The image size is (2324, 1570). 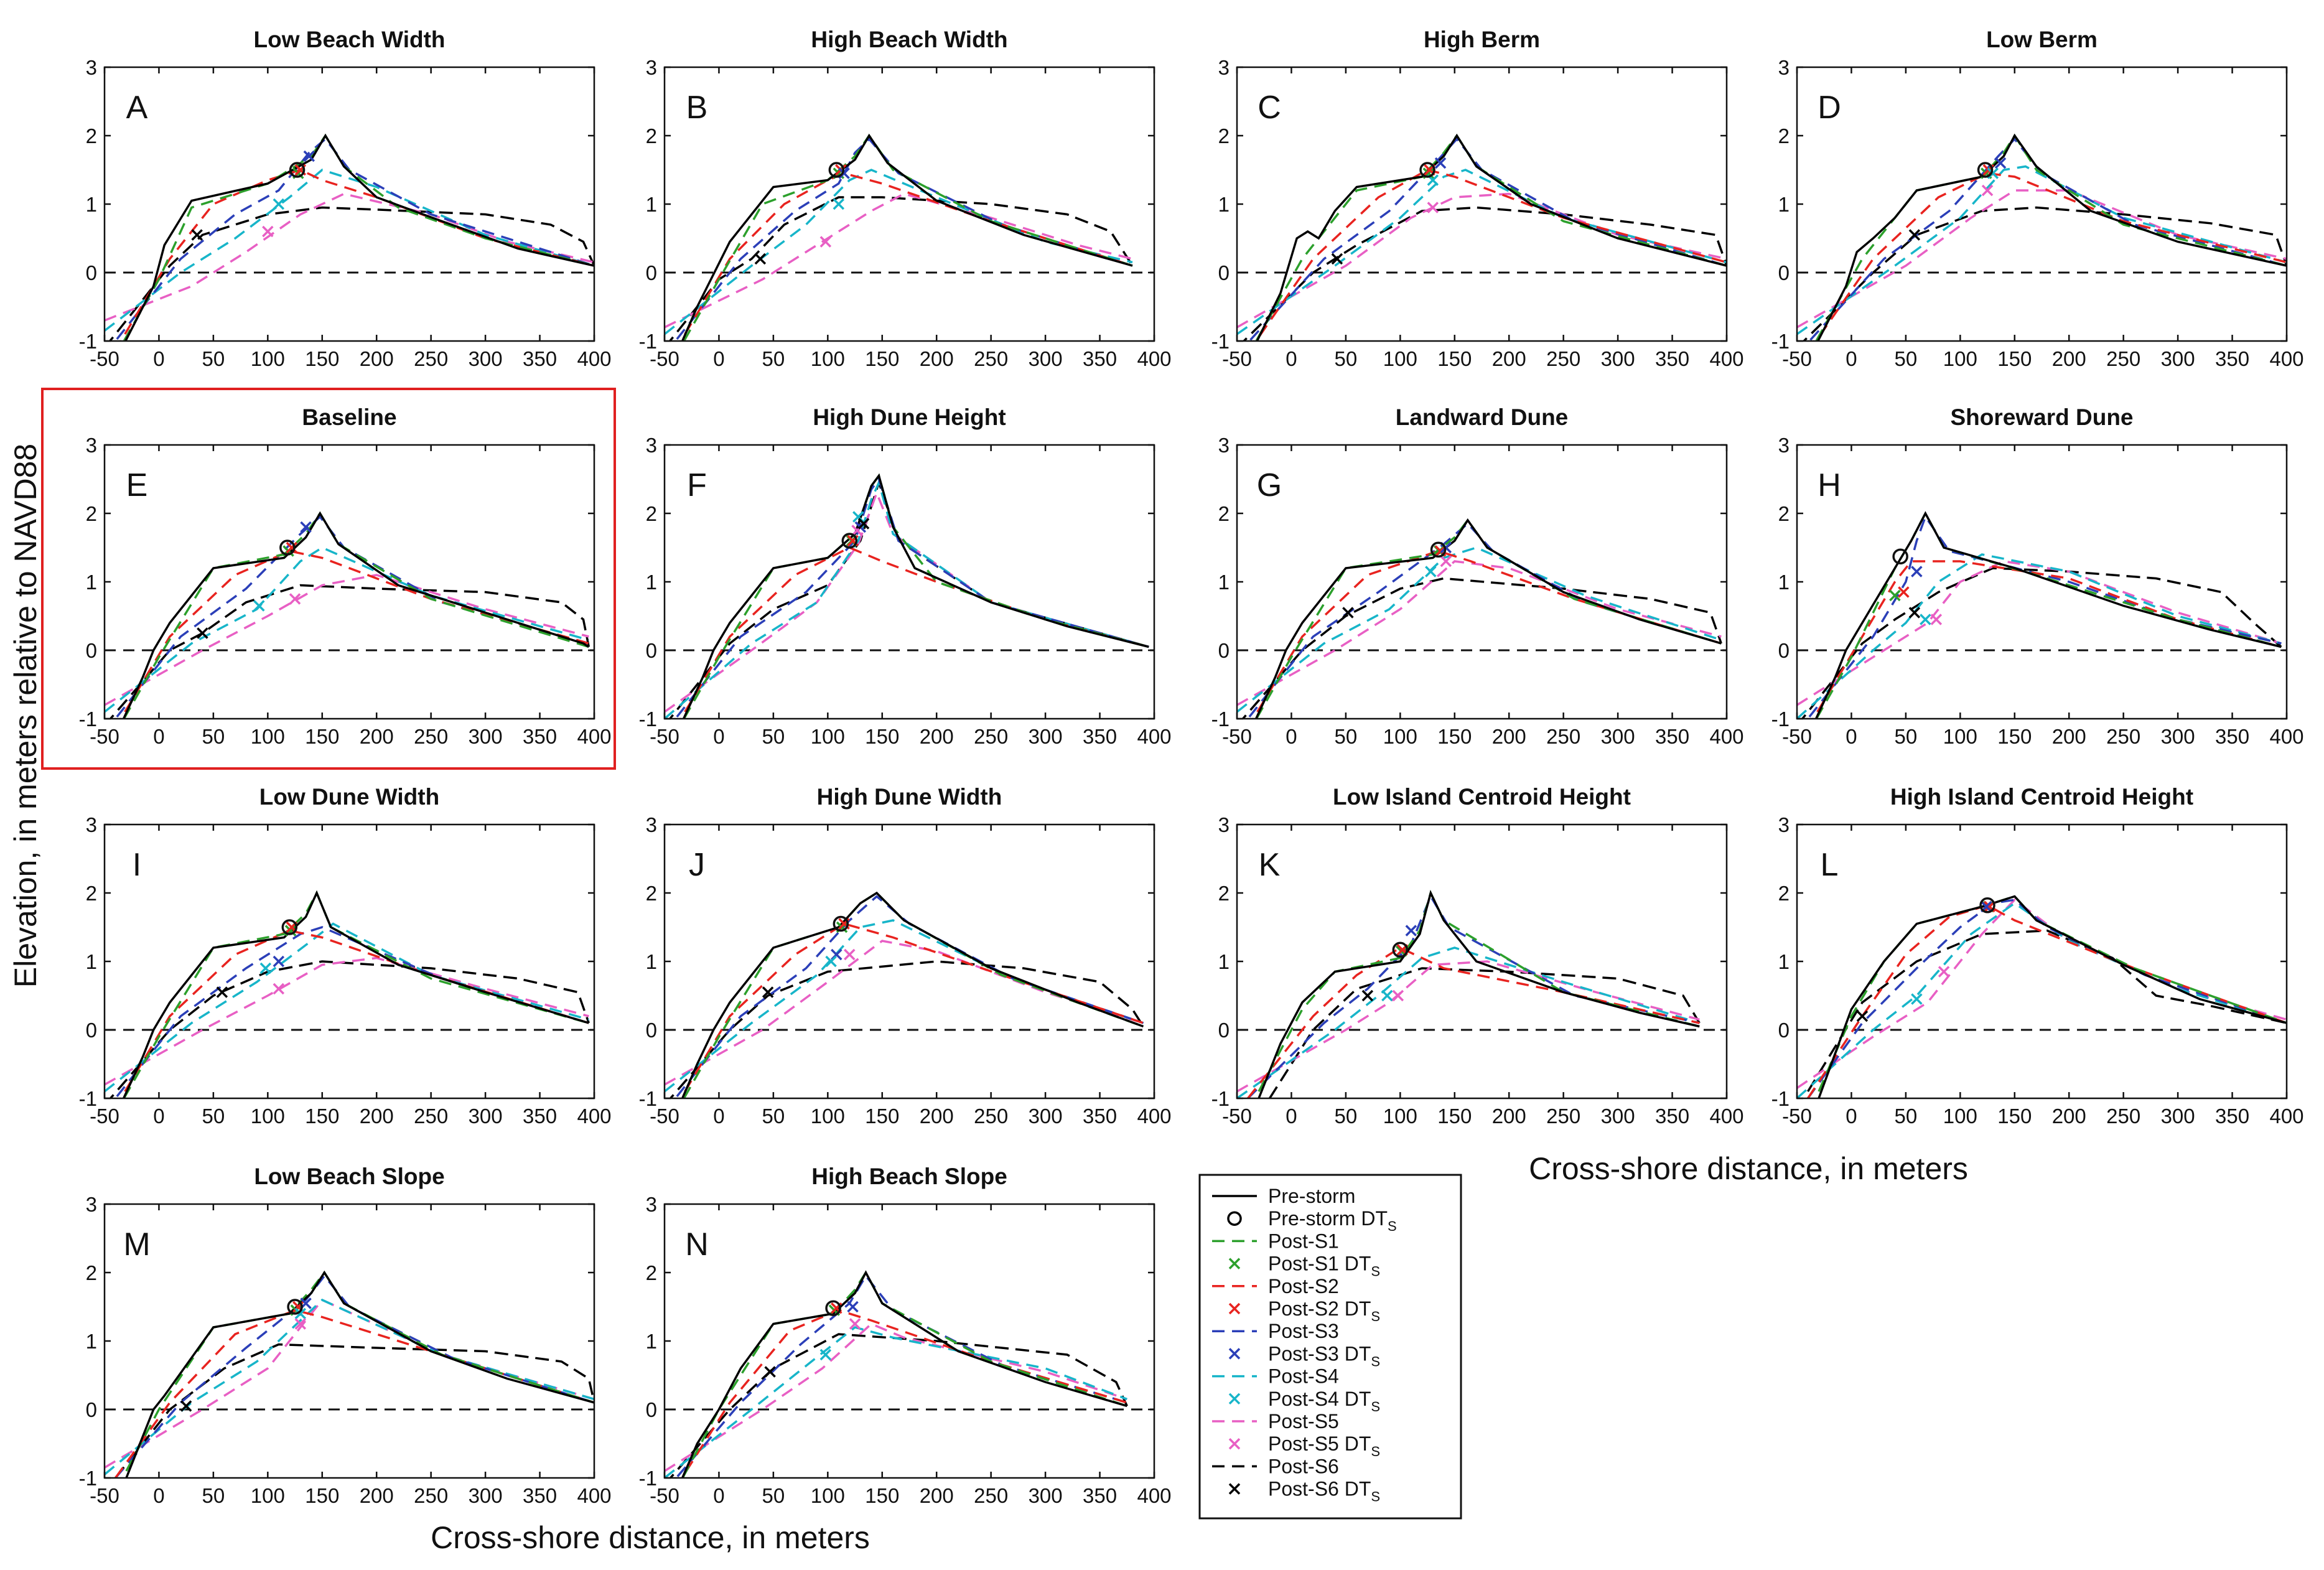 I want to click on panel-f-ytick-label: 0, so click(x=652, y=650).